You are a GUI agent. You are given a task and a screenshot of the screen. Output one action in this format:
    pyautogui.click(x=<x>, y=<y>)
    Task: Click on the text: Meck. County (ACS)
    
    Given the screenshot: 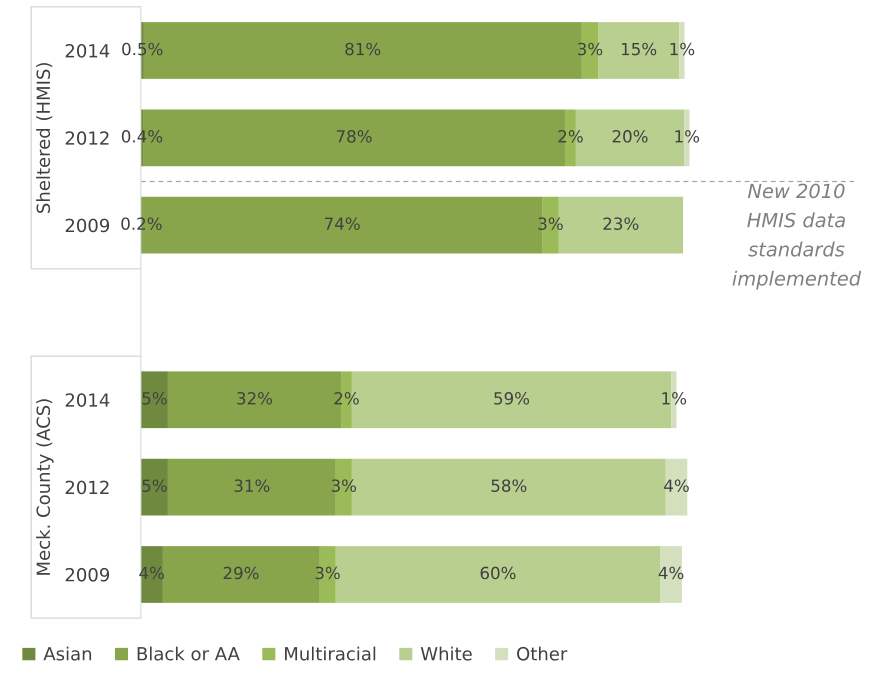 What is the action you would take?
    pyautogui.click(x=45, y=487)
    